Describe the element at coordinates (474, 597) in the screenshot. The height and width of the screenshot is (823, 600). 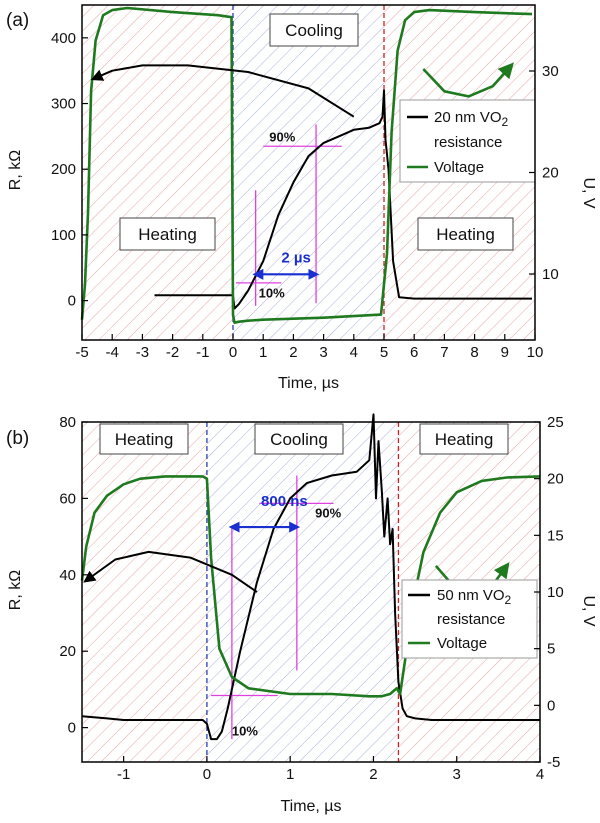
I see `legend-label-resistance: 50 nm VO2` at that location.